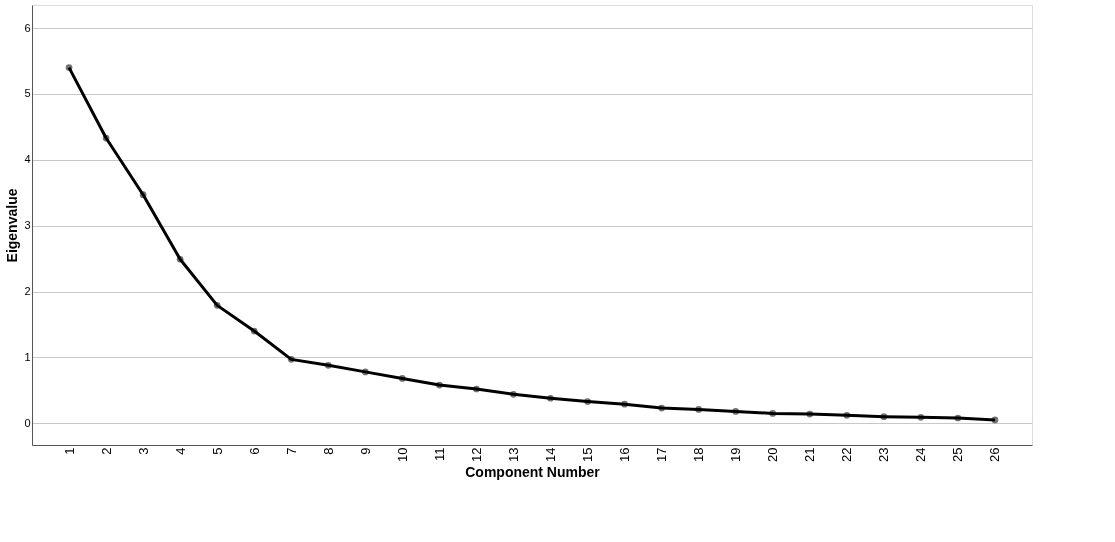  I want to click on x-tick-label: 21, so click(810, 454).